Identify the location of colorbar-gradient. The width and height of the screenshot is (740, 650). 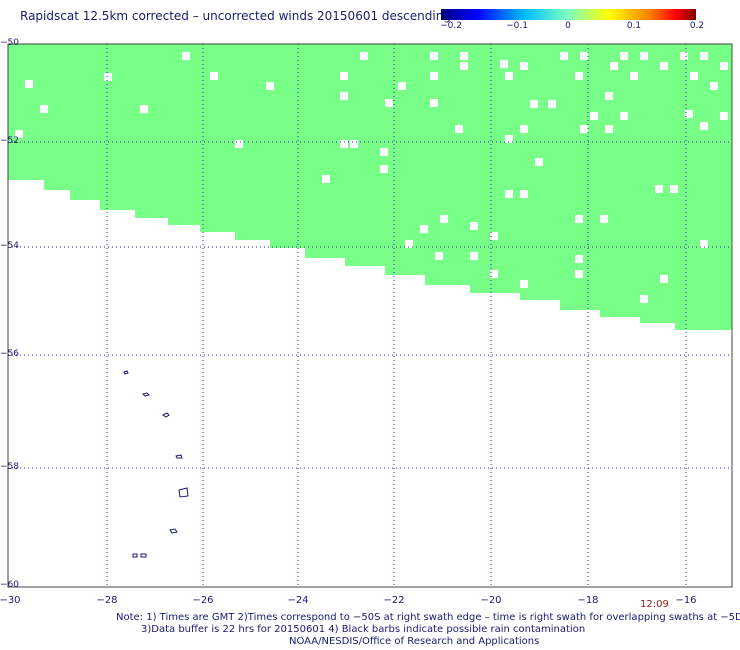
(568, 14).